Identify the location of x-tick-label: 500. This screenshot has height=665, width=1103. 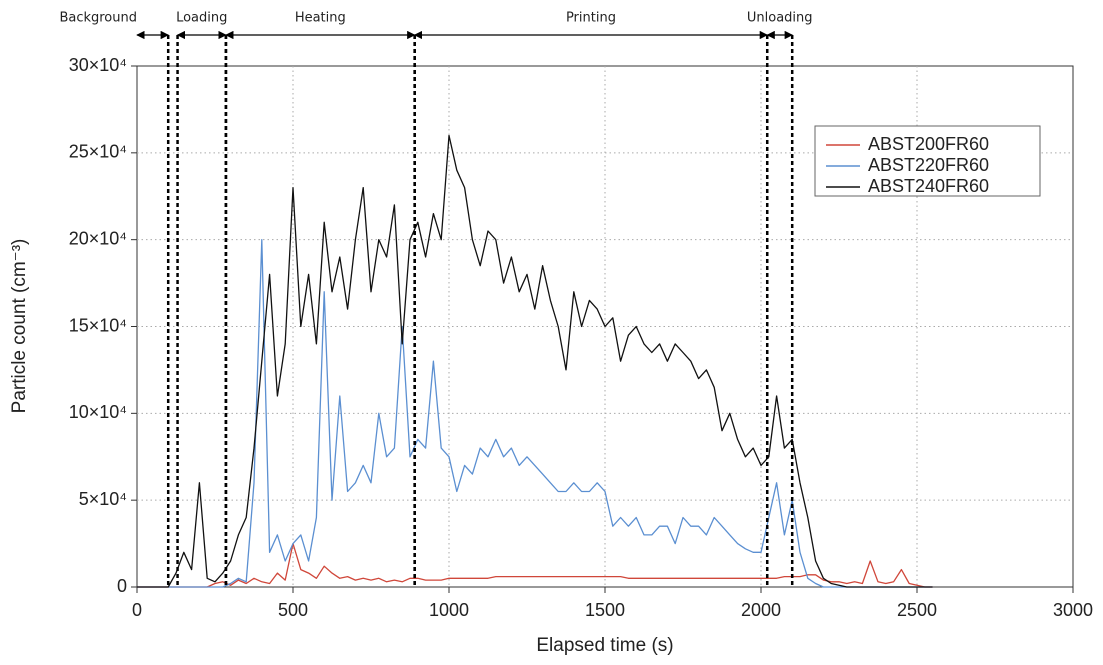
(293, 610).